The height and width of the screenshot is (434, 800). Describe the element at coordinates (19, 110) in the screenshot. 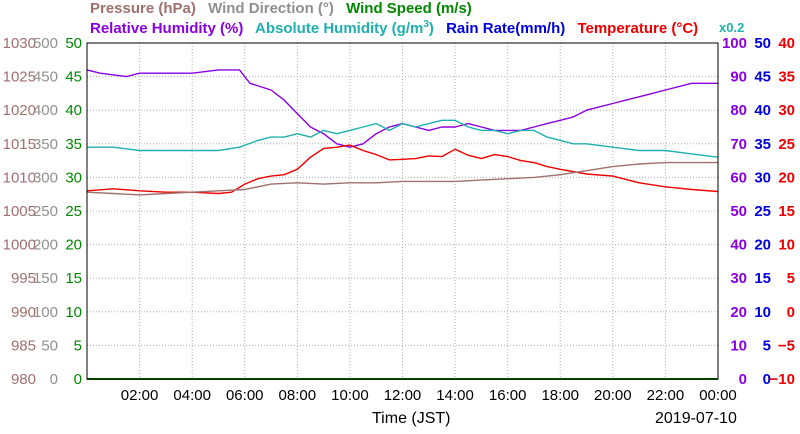

I see `y-tick-label-pressure: 1020` at that location.